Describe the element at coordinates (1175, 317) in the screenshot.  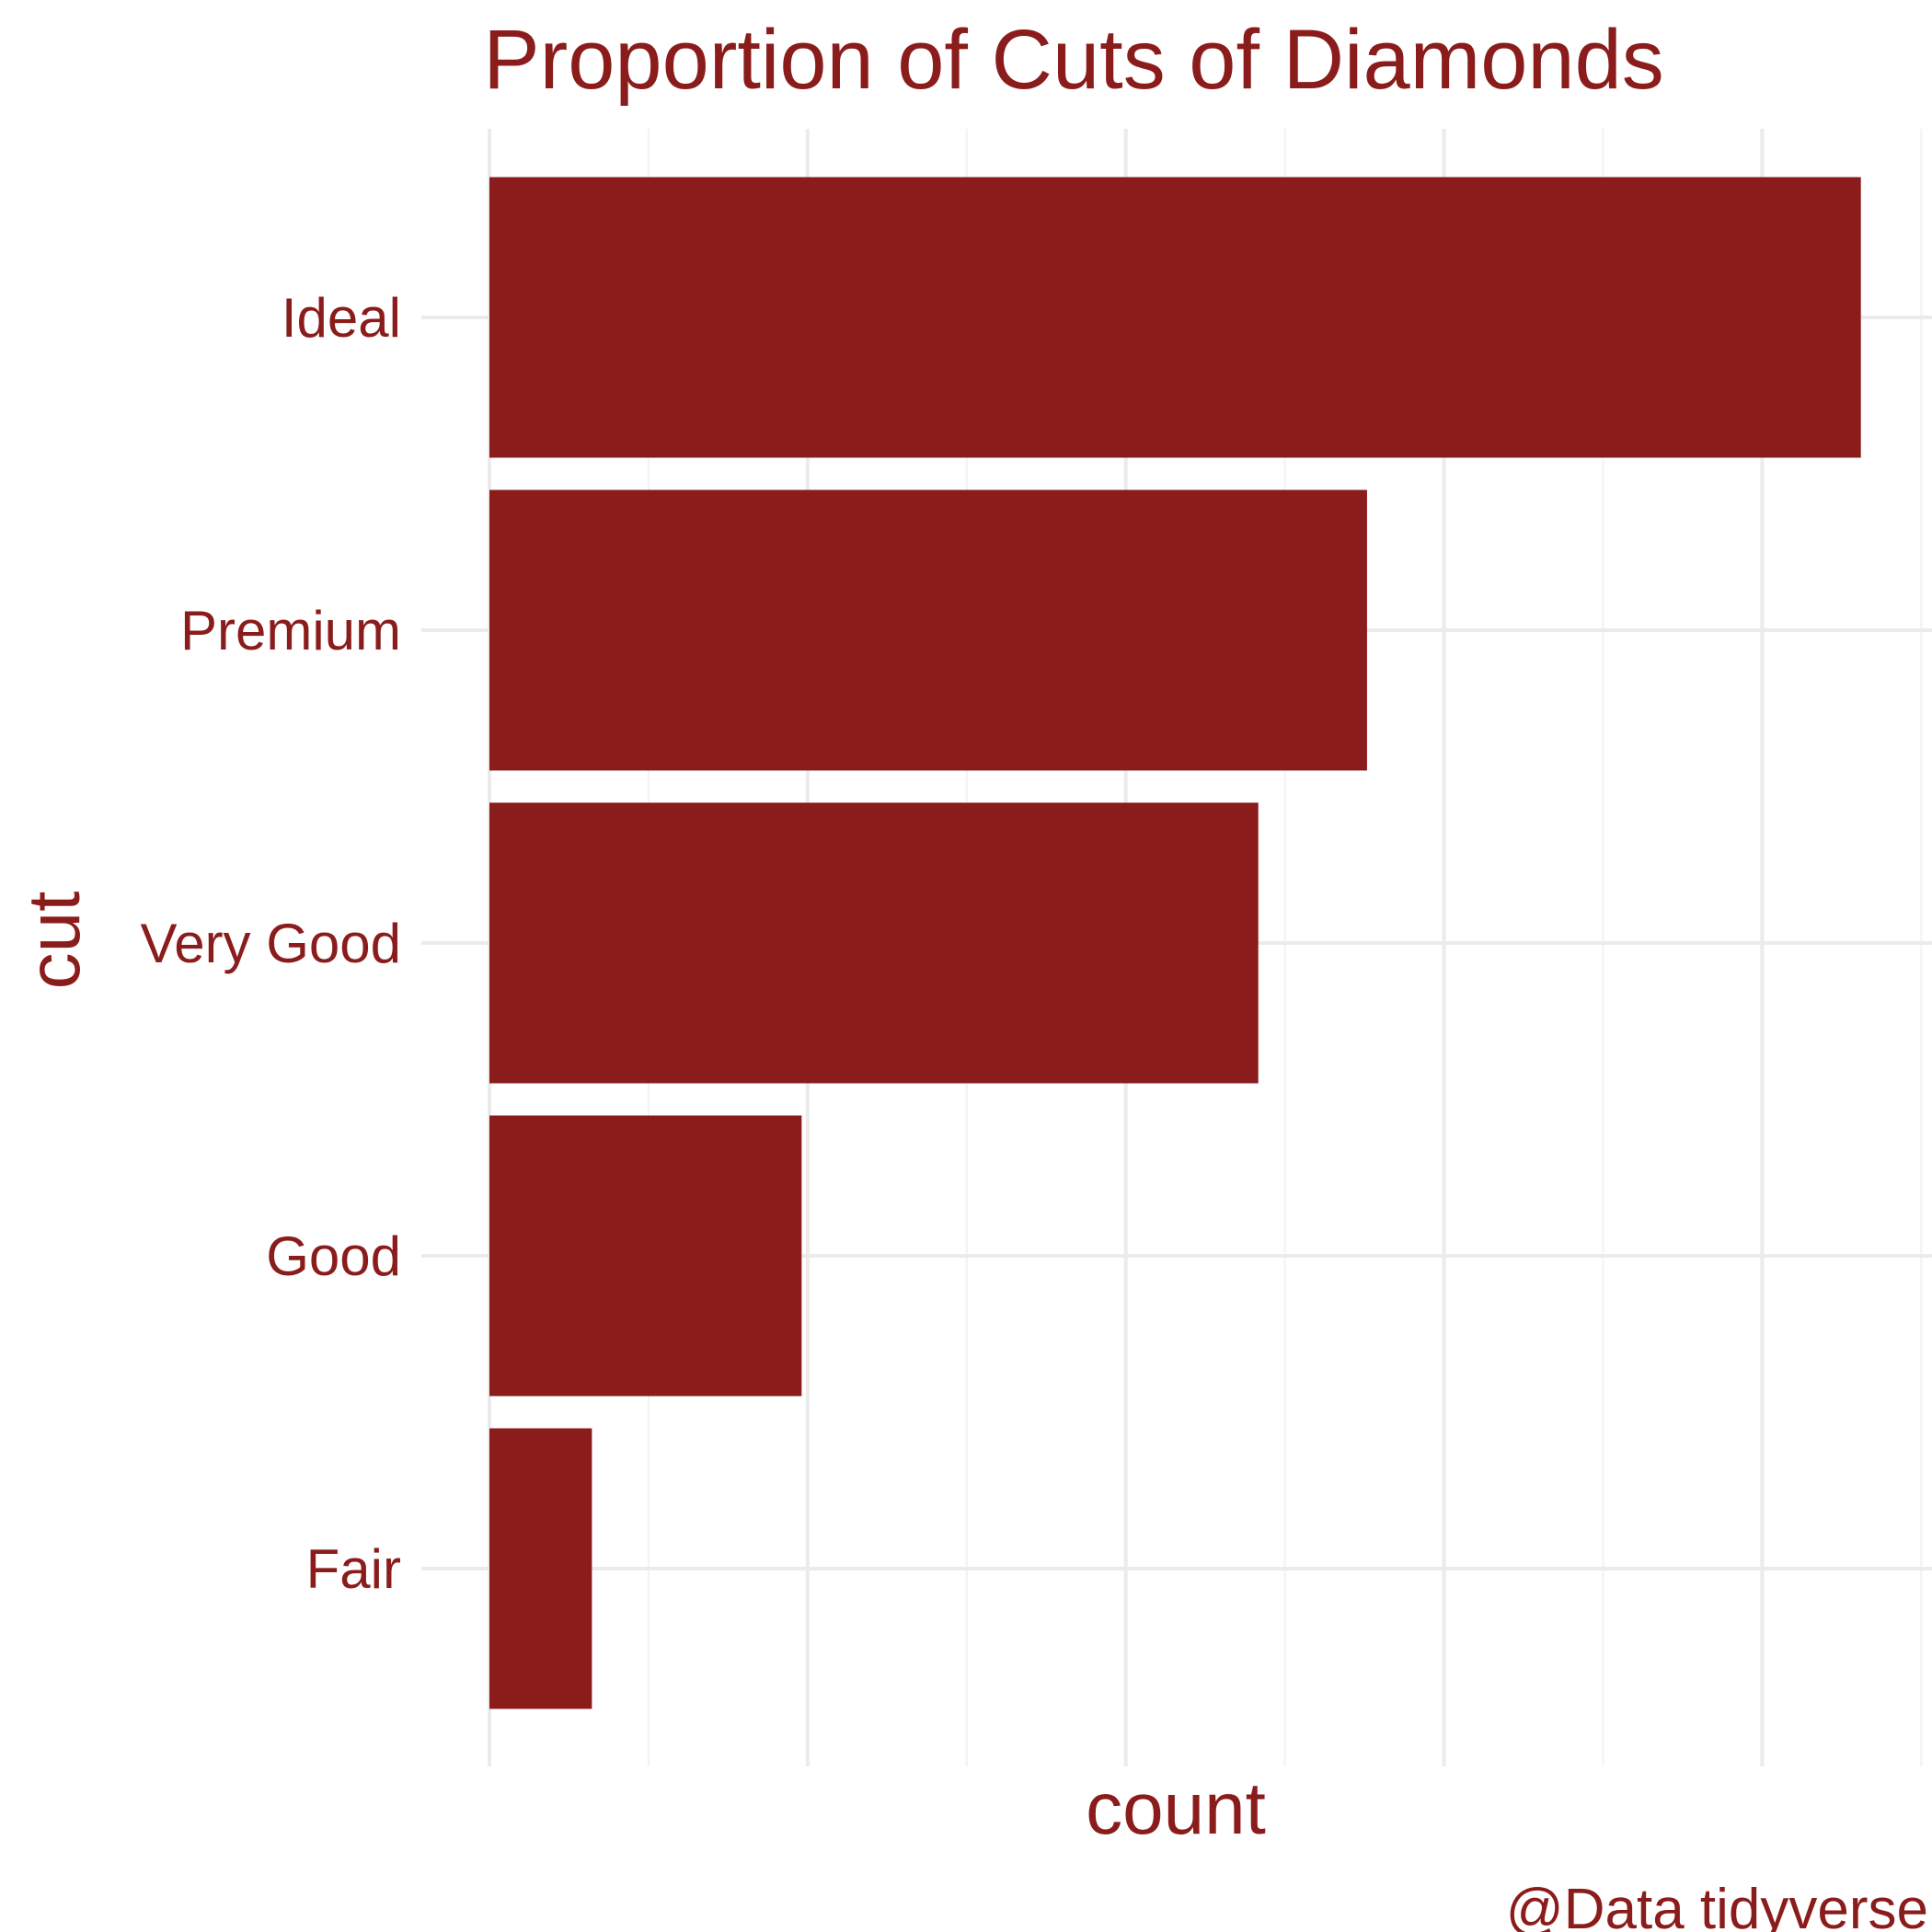
I see `bar-ideal` at that location.